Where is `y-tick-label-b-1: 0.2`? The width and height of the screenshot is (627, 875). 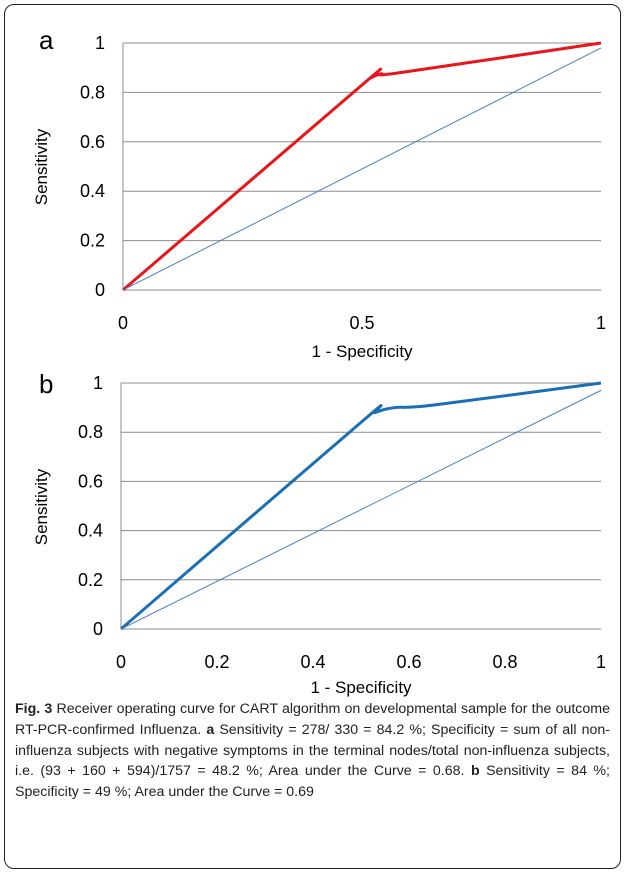 y-tick-label-b-1: 0.2 is located at coordinates (90, 580).